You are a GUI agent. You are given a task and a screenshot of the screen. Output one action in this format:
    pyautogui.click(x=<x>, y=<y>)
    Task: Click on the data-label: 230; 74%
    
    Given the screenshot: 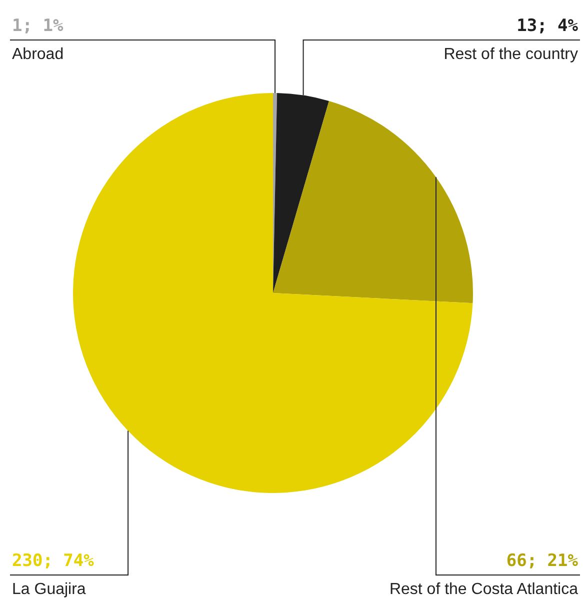 What is the action you would take?
    pyautogui.click(x=53, y=561)
    